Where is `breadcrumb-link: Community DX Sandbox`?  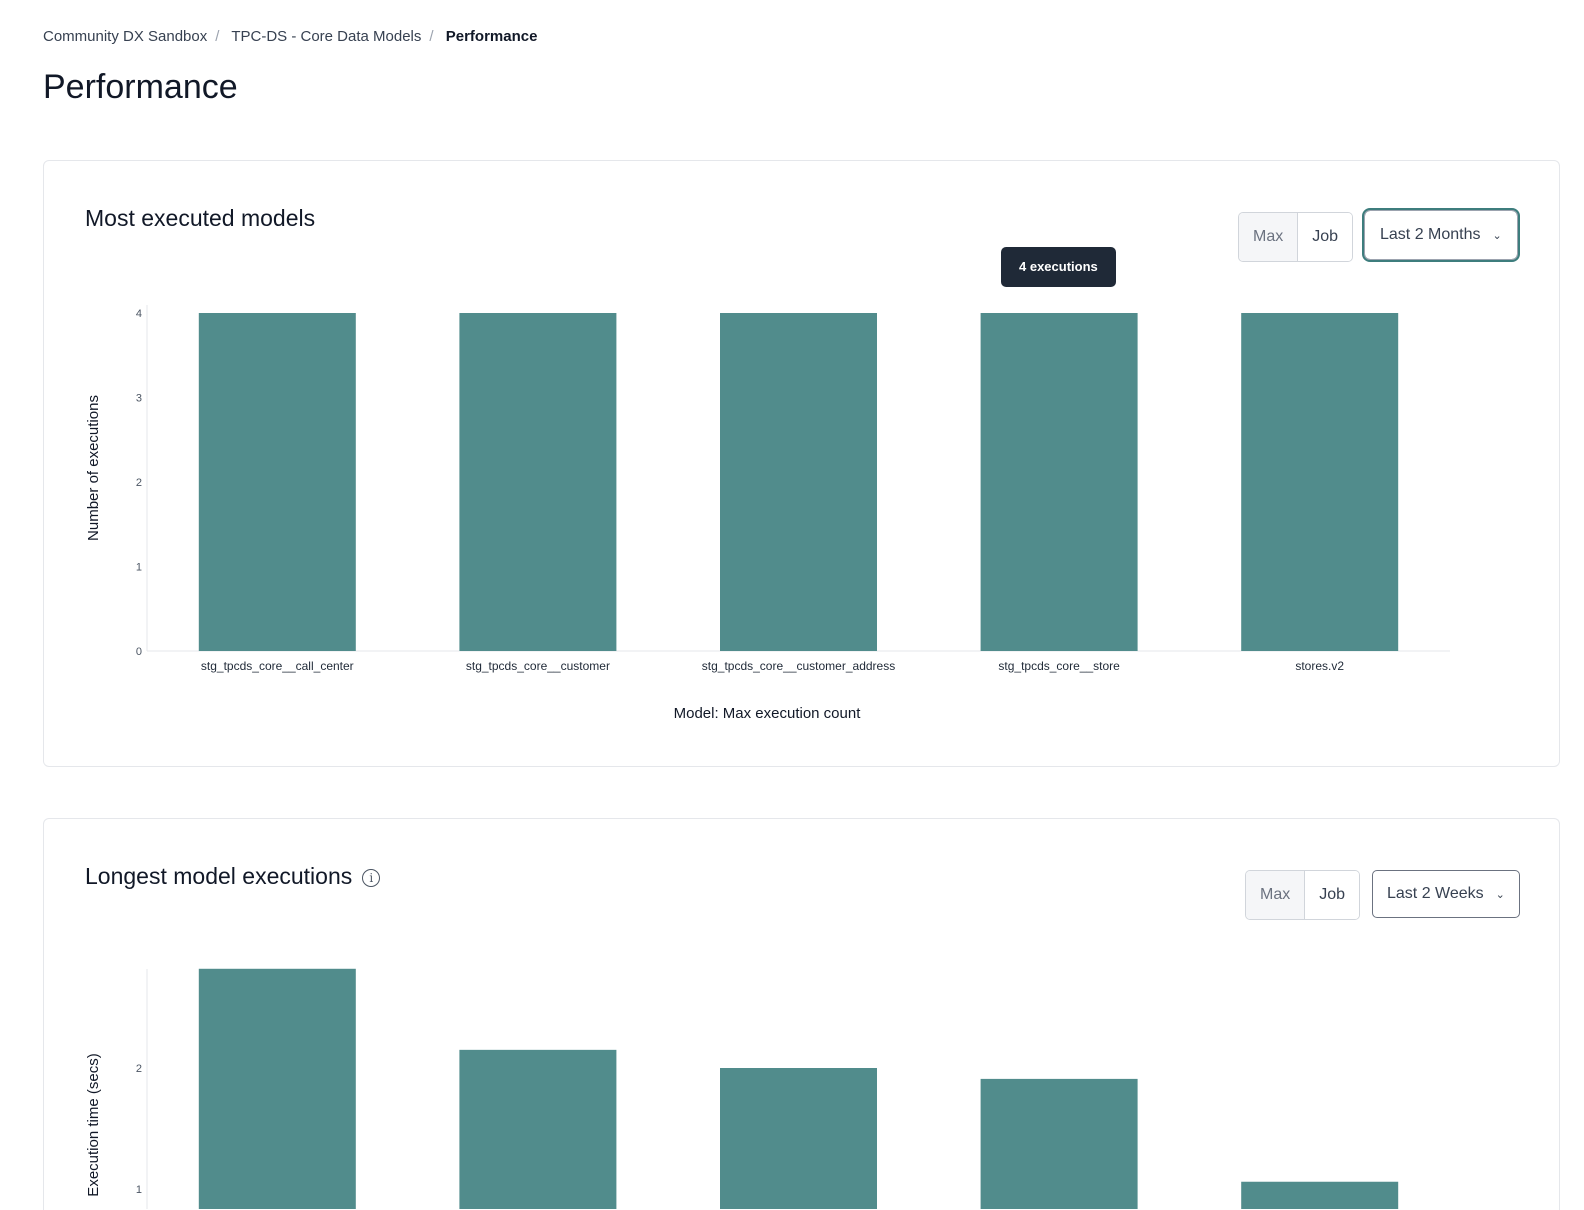 breadcrumb-link: Community DX Sandbox is located at coordinates (125, 36).